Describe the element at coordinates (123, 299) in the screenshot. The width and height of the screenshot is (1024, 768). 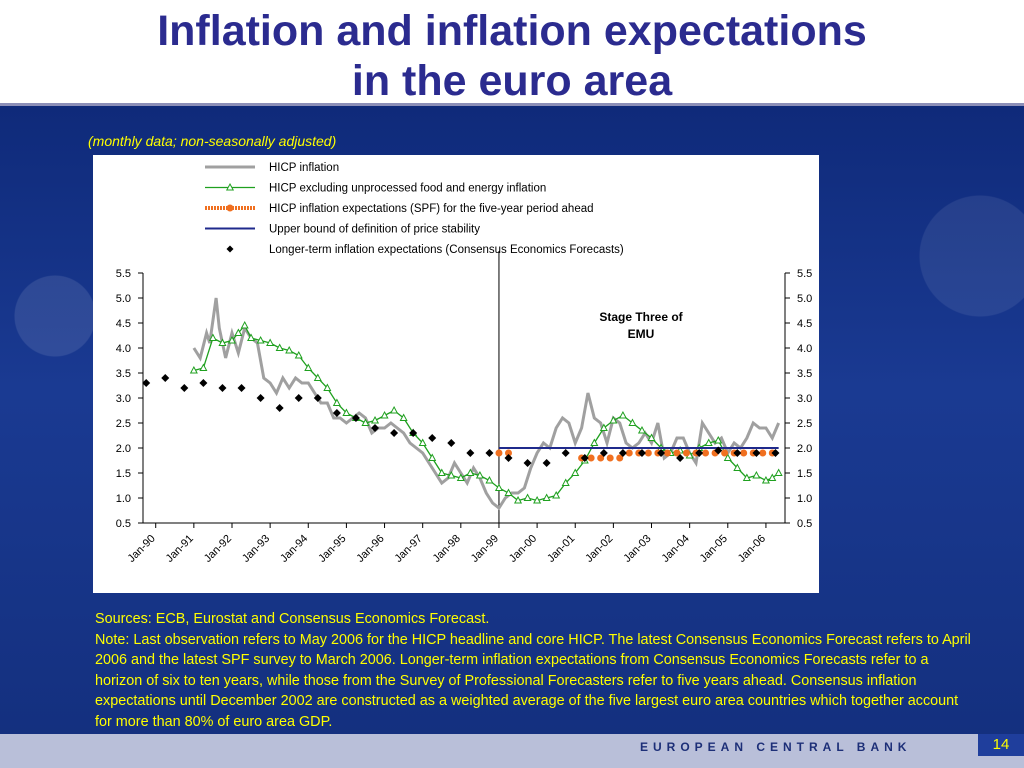
I see `y-tick-label-left: 5.0` at that location.